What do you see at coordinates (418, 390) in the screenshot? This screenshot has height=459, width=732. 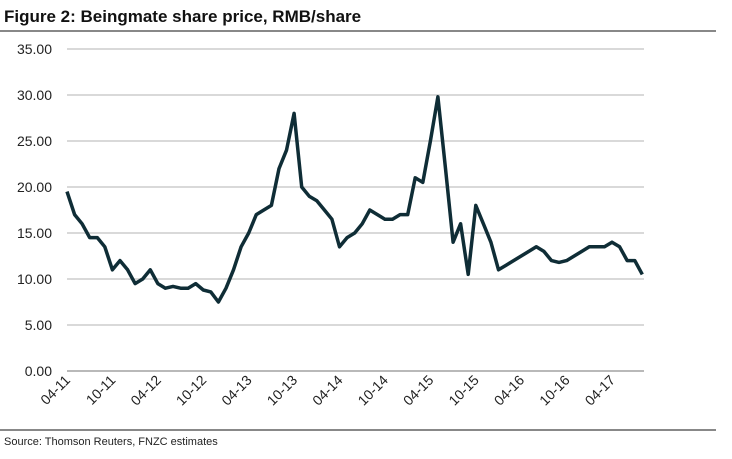 I see `x-tick-label: 04-15` at bounding box center [418, 390].